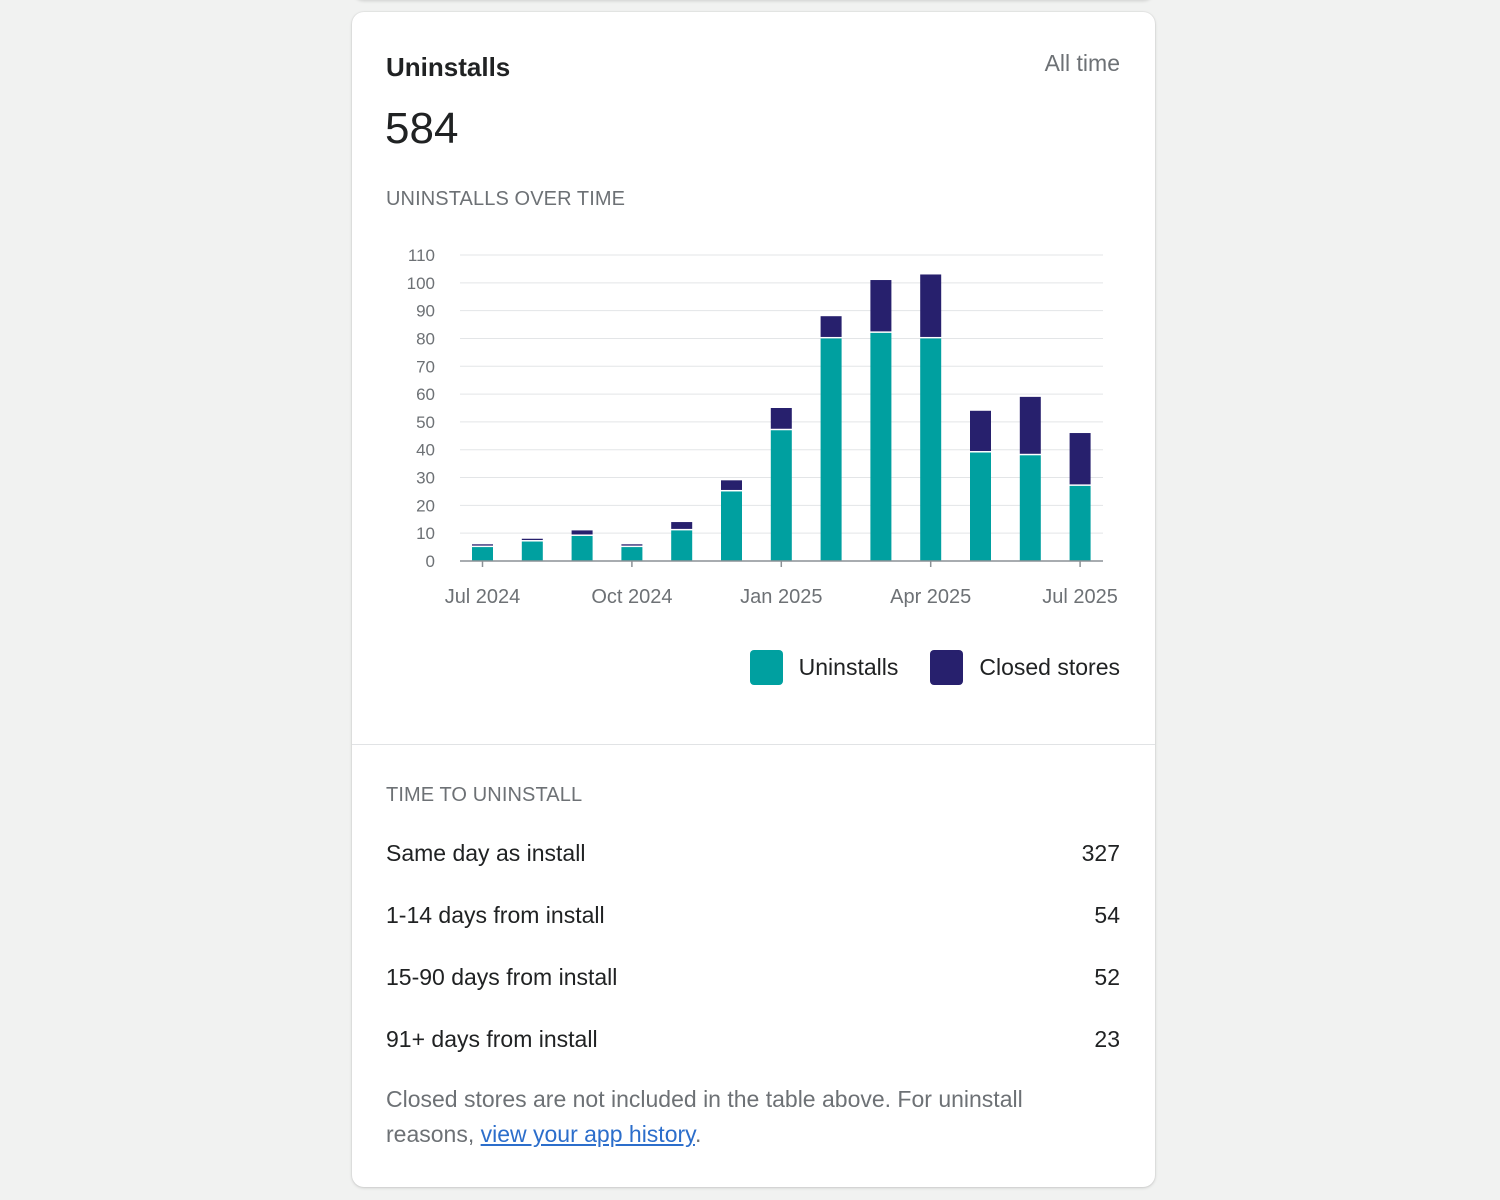 This screenshot has width=1500, height=1200. I want to click on y-tick-label: 40, so click(425, 450).